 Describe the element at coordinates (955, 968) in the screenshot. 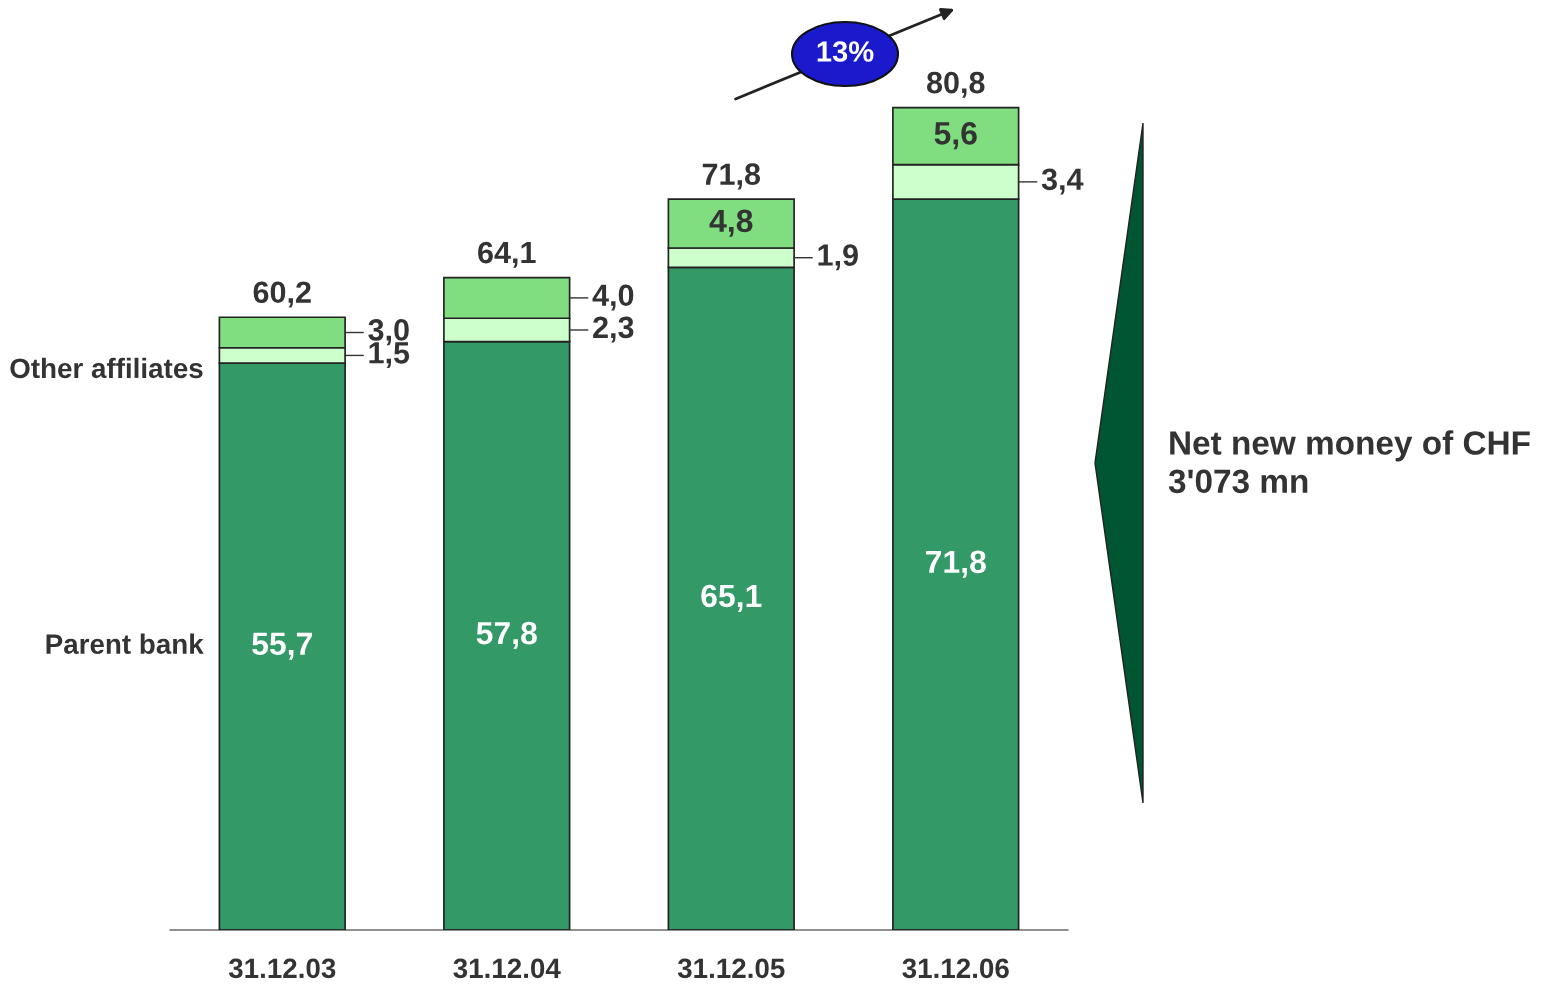

I see `x-tick-label: 31.12.06` at that location.